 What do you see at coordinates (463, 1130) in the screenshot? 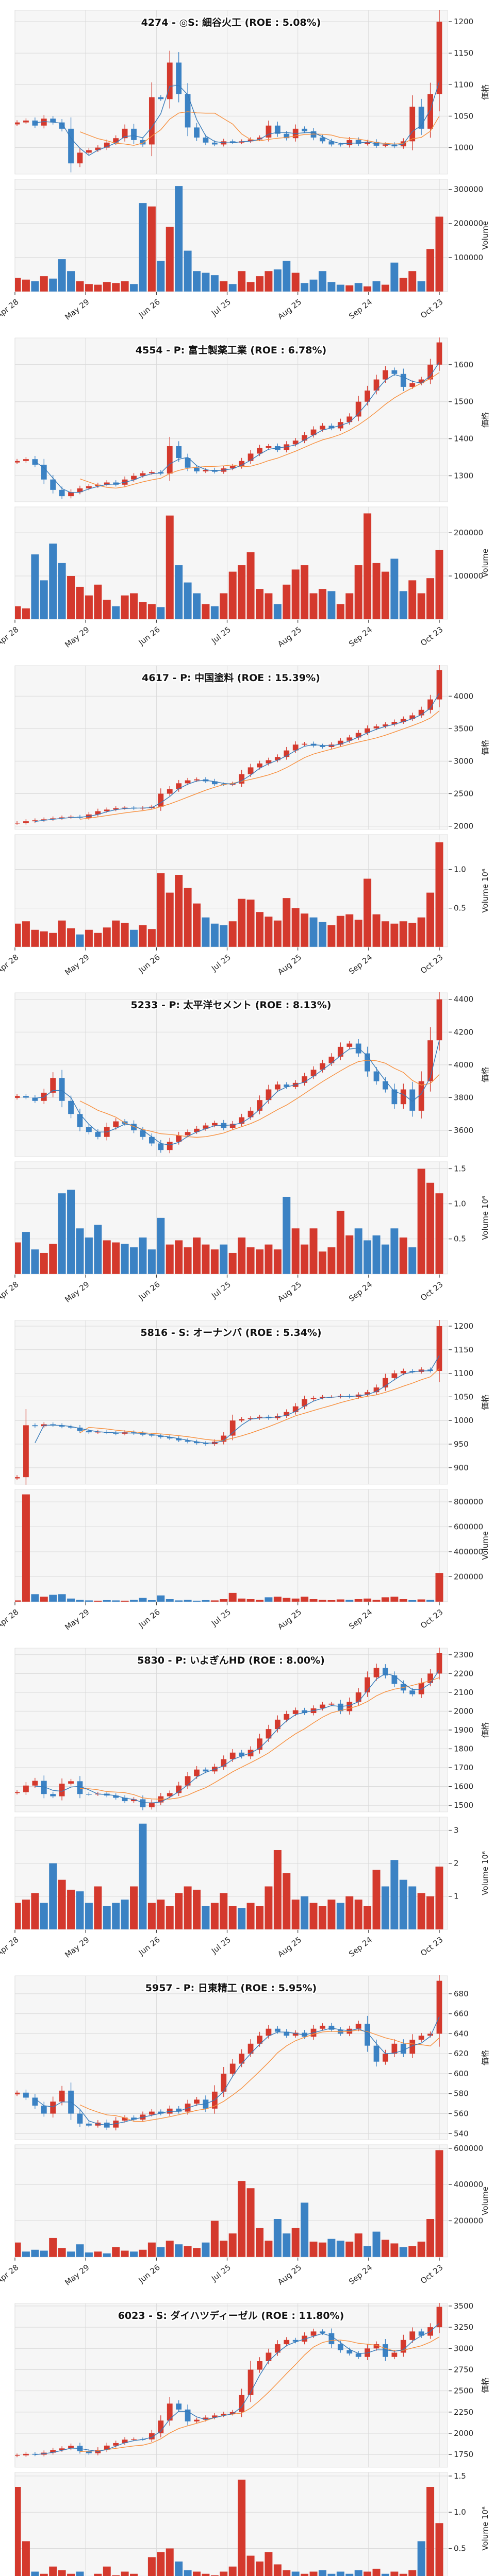
I see `svg-text: 3600` at bounding box center [463, 1130].